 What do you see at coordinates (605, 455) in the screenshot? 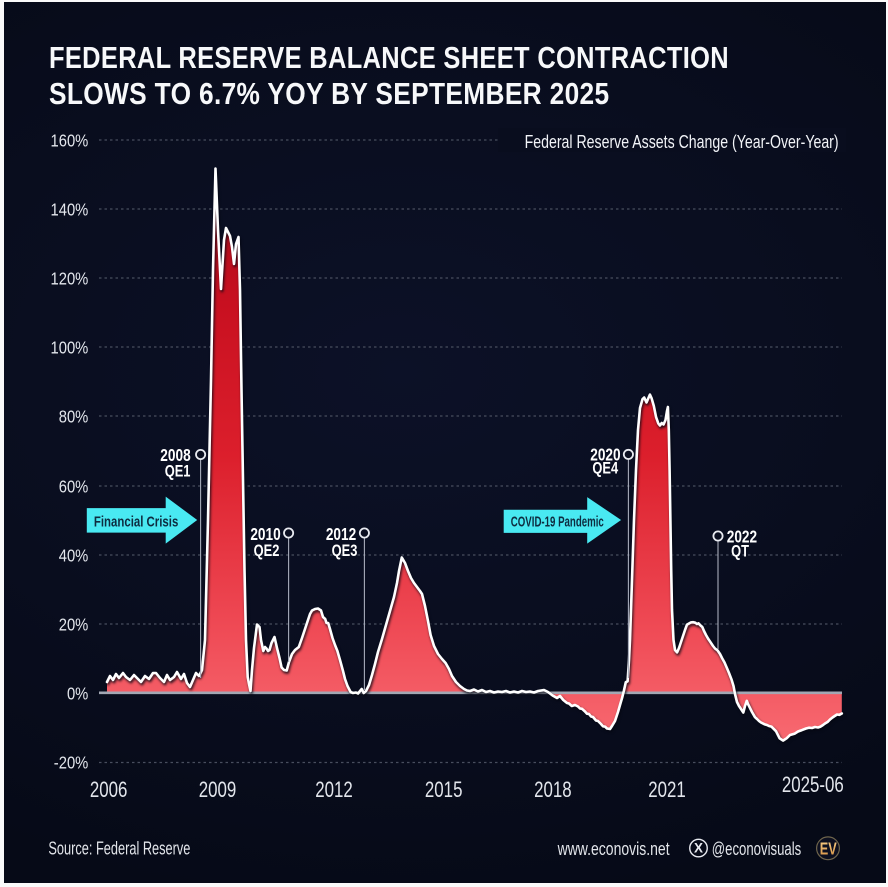
I see `svg-text: 2020` at bounding box center [605, 455].